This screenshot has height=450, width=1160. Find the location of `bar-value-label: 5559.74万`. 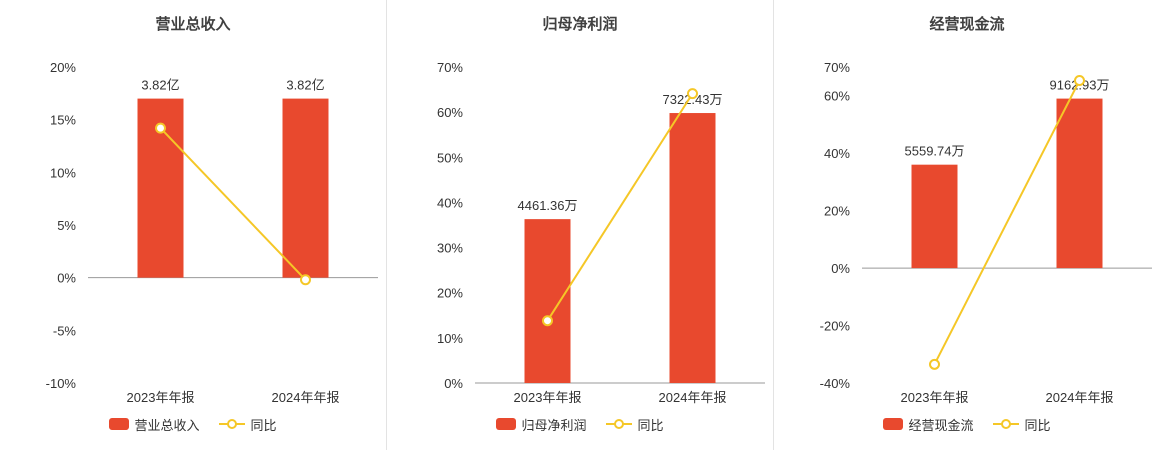

bar-value-label: 5559.74万 is located at coordinates (935, 151).